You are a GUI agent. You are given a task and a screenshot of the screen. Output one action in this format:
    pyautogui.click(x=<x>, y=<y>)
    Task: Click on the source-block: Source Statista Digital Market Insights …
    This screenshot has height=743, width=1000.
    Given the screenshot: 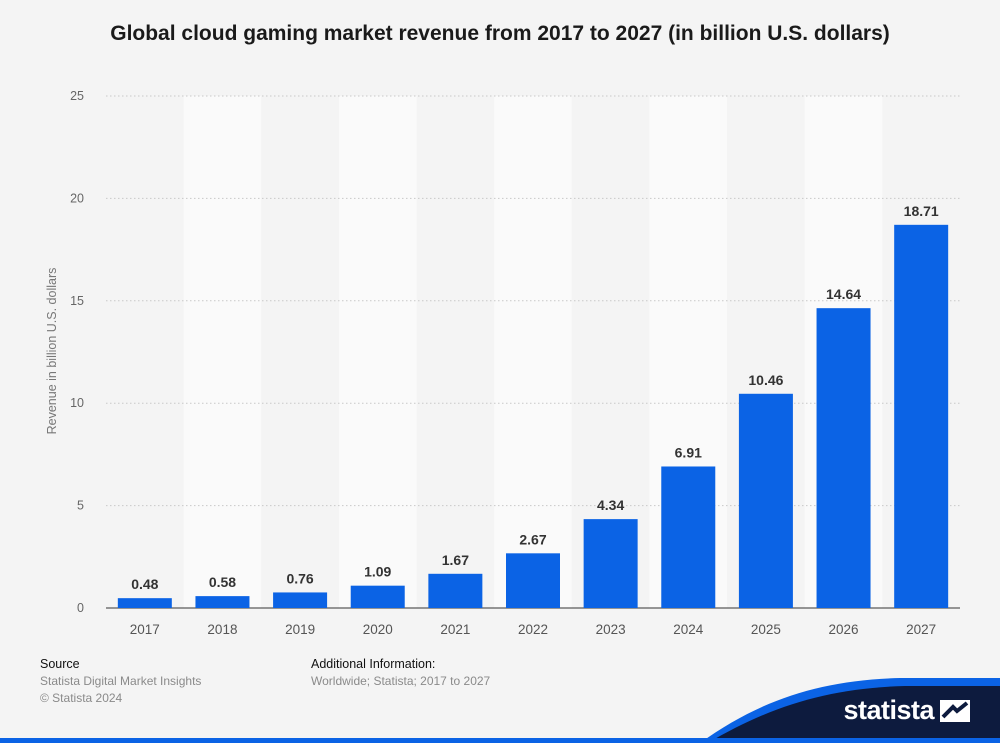 What is the action you would take?
    pyautogui.click(x=120, y=681)
    